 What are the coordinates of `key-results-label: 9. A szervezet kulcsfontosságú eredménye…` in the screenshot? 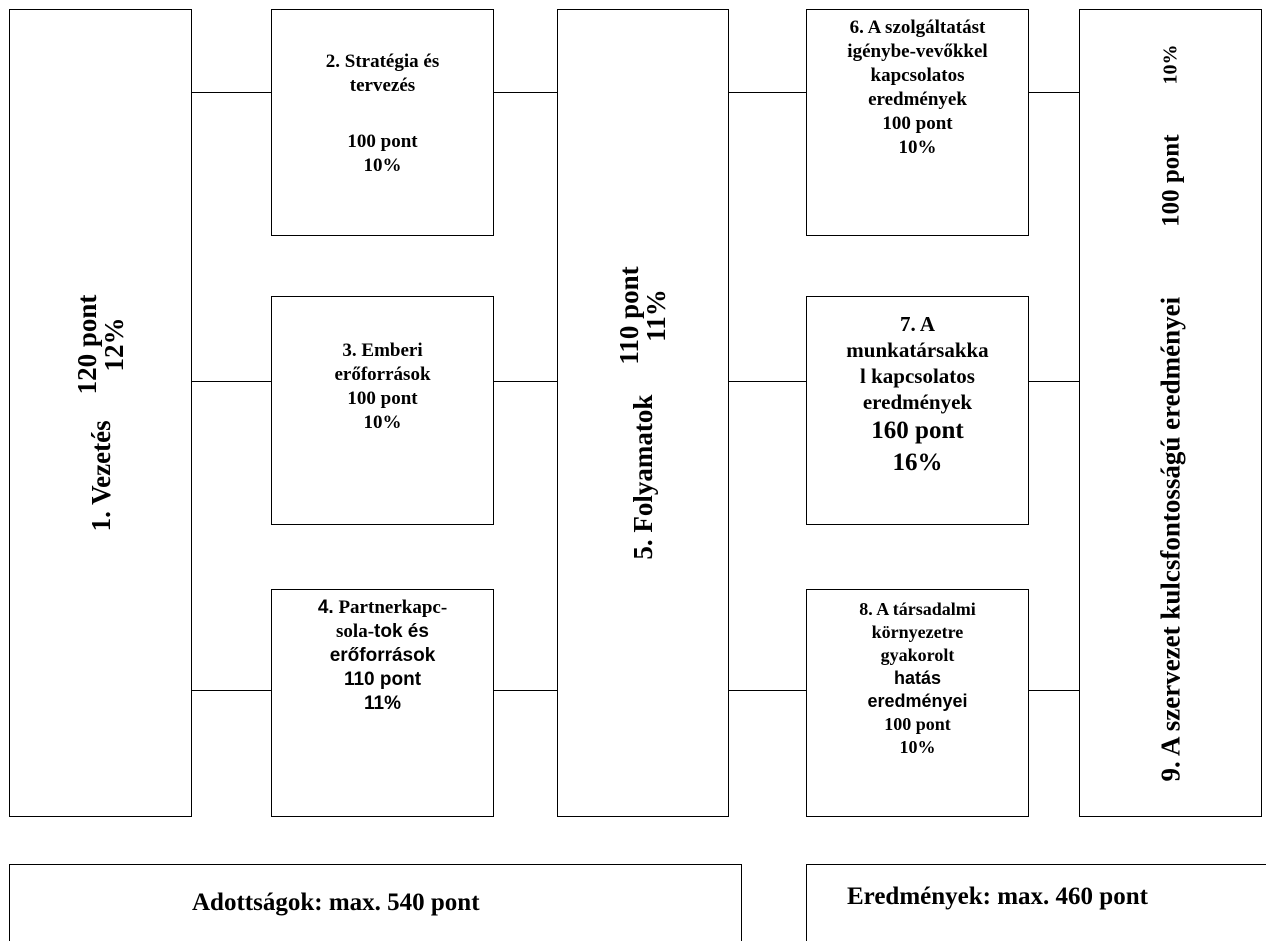 It's located at (1170, 412).